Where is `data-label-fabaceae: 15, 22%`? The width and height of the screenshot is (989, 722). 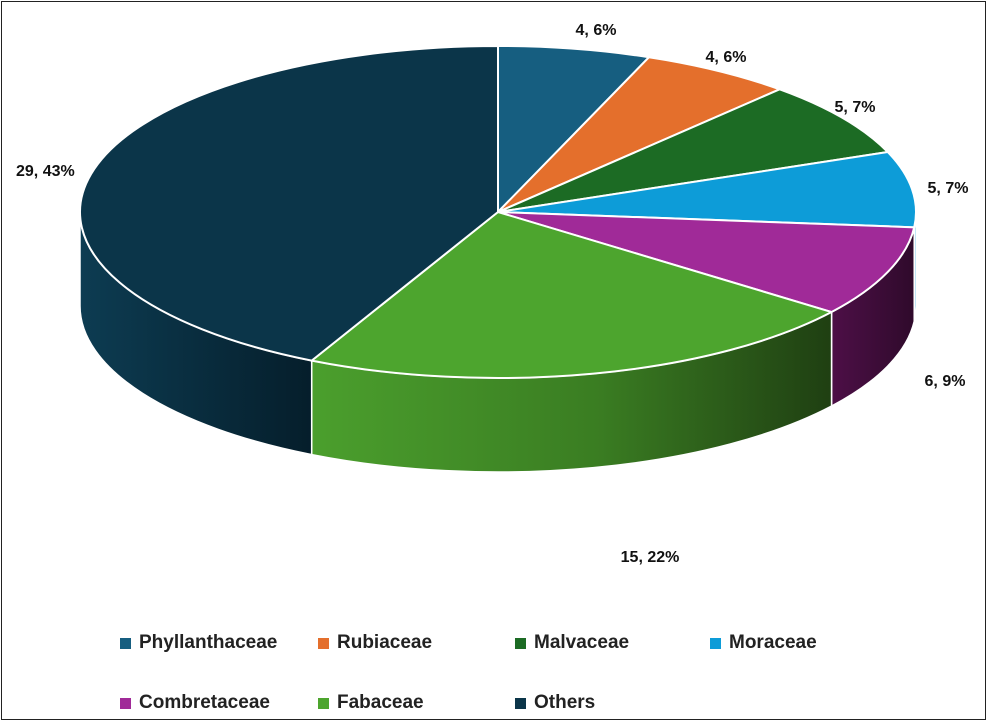 data-label-fabaceae: 15, 22% is located at coordinates (650, 557).